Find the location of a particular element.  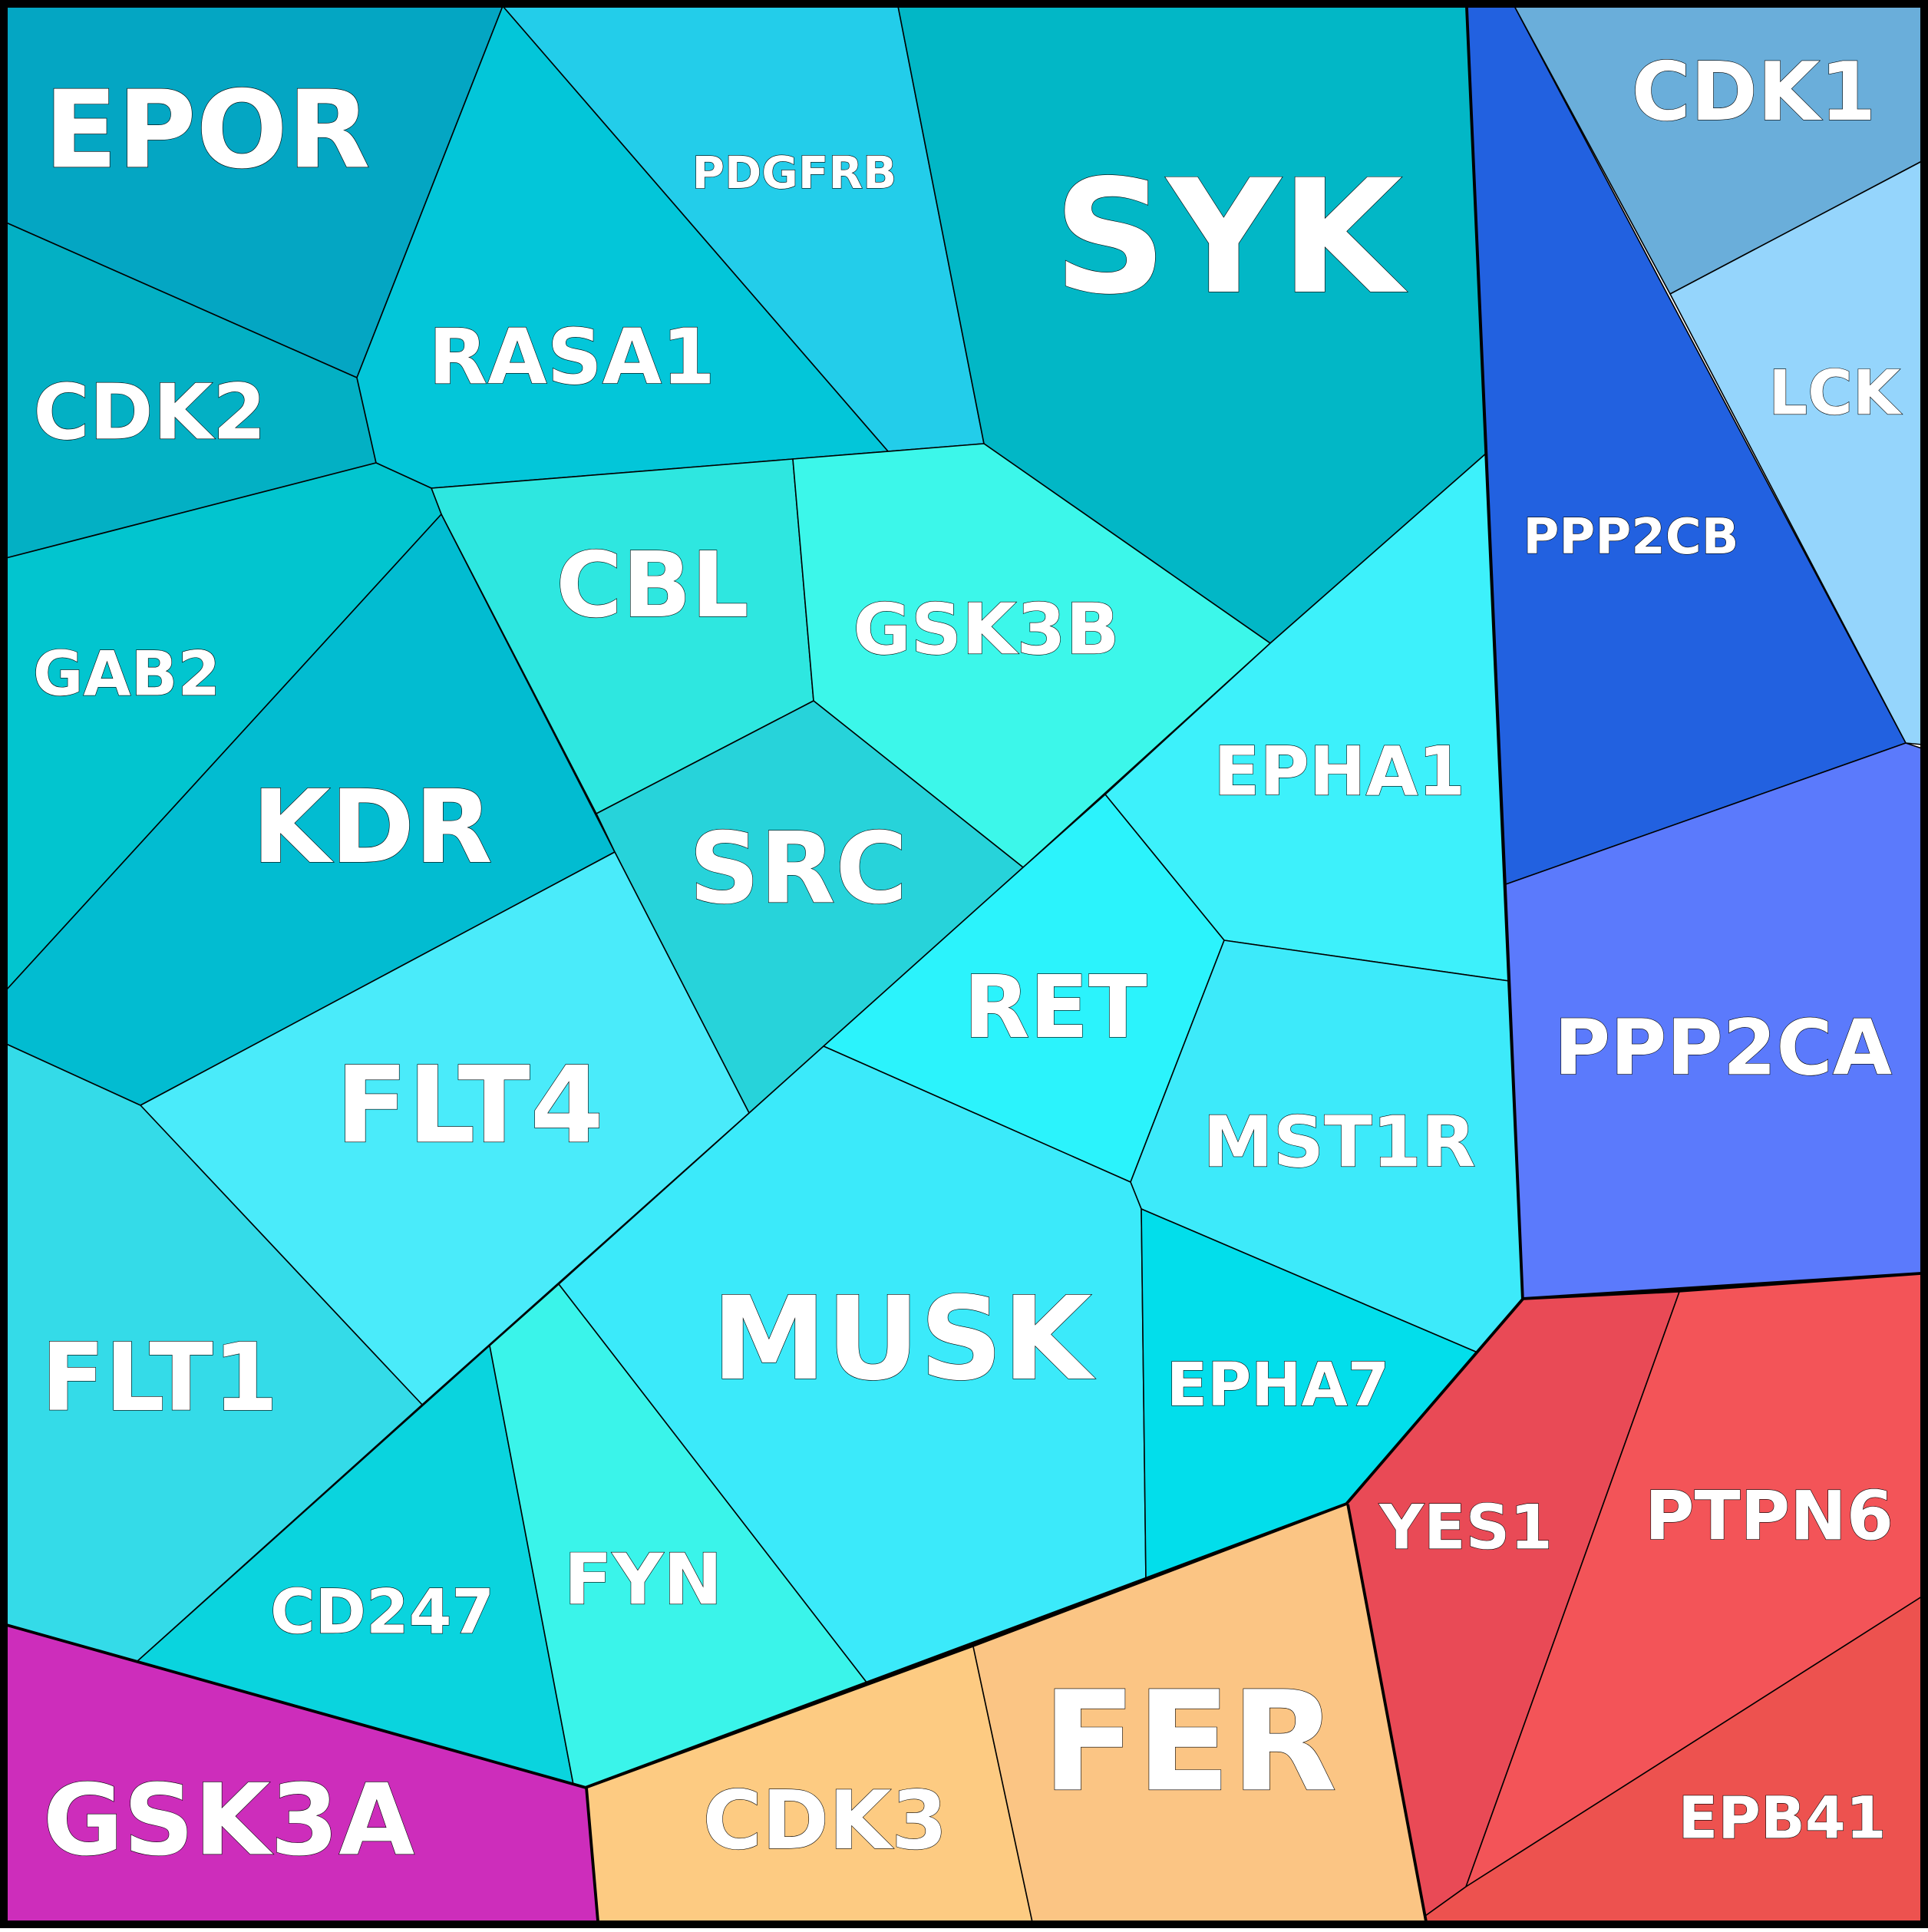

cell-label-rasa1: RASA1 is located at coordinates (571, 357).